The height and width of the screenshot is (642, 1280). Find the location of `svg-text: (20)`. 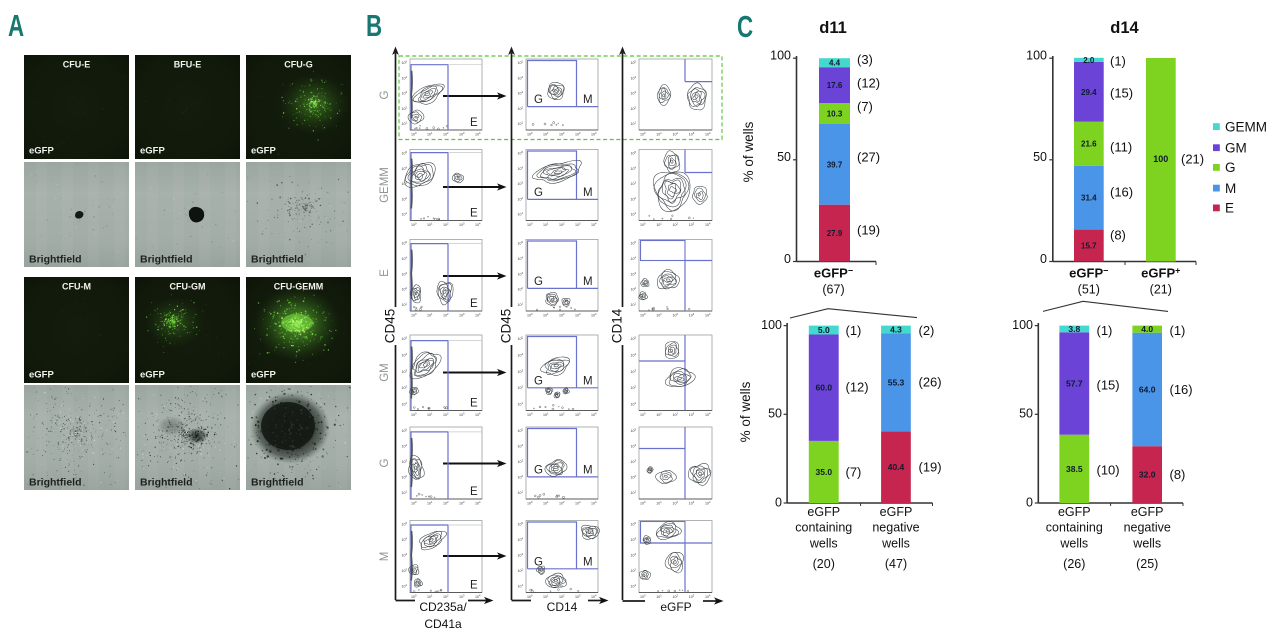

svg-text: (20) is located at coordinates (824, 564).